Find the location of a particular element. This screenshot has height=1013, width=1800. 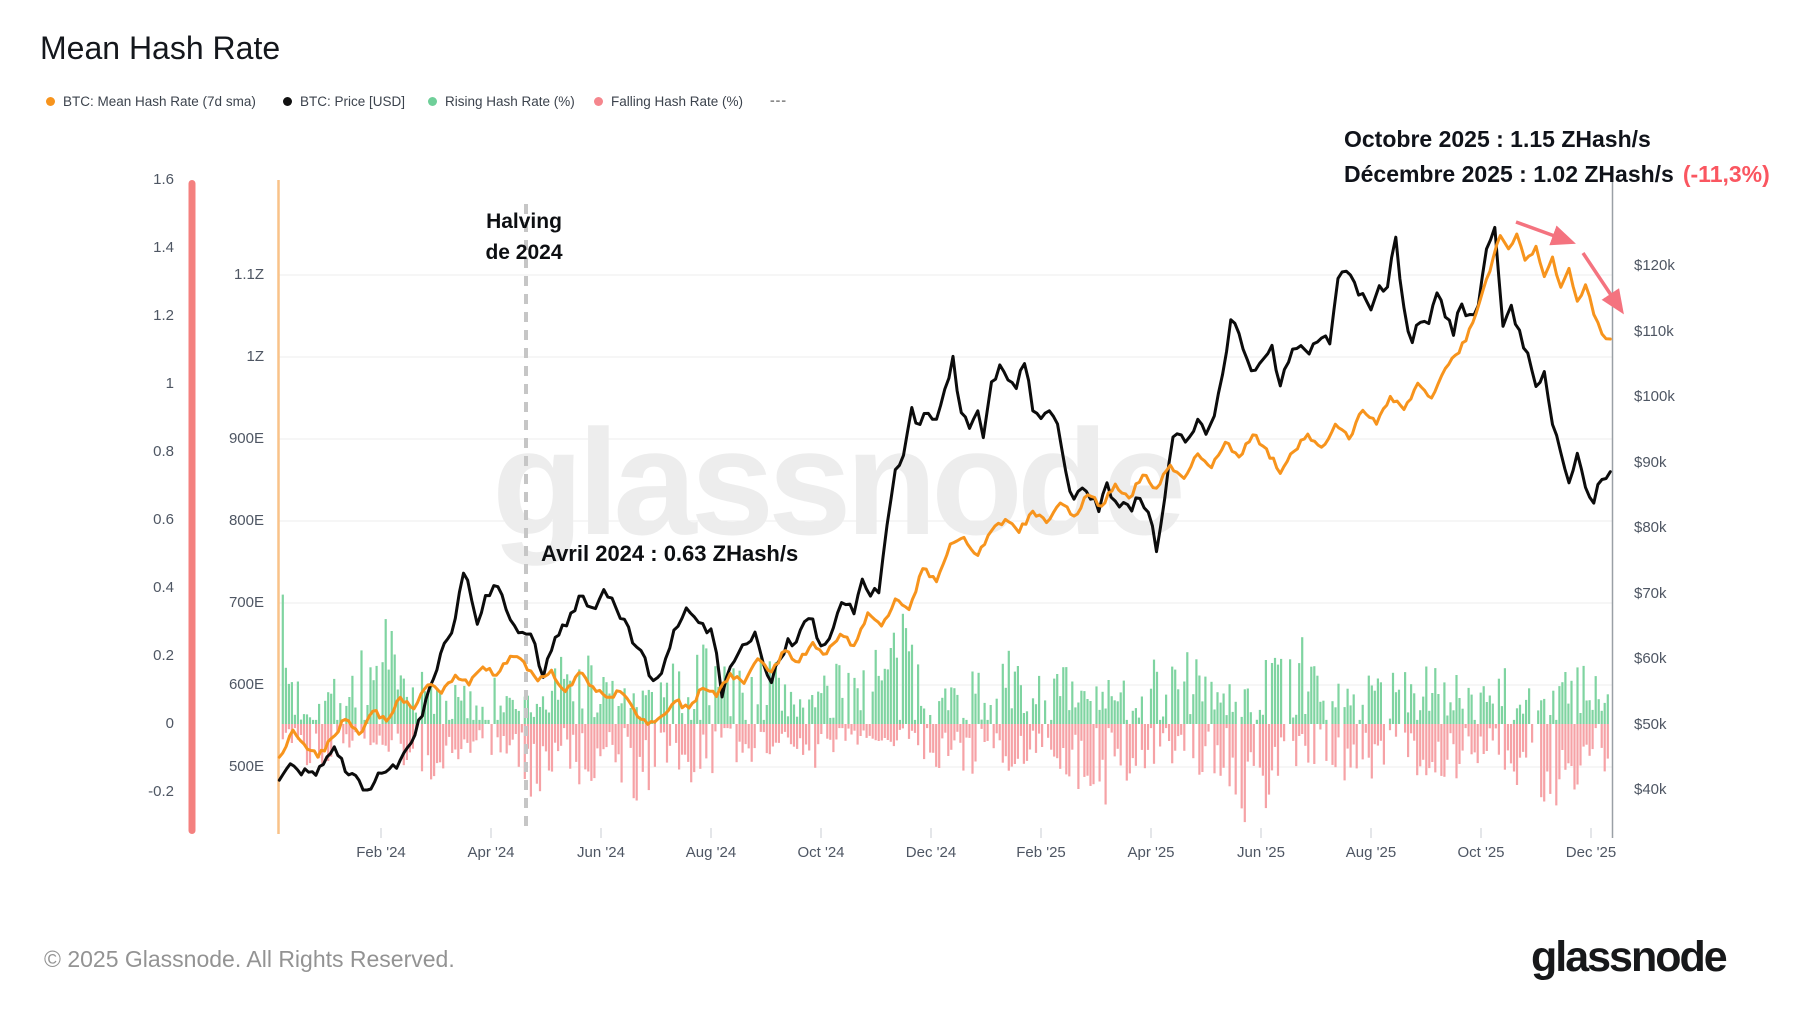

legend-item-falling-hash-rate: Falling Hash Rate (%) is located at coordinates (668, 101).